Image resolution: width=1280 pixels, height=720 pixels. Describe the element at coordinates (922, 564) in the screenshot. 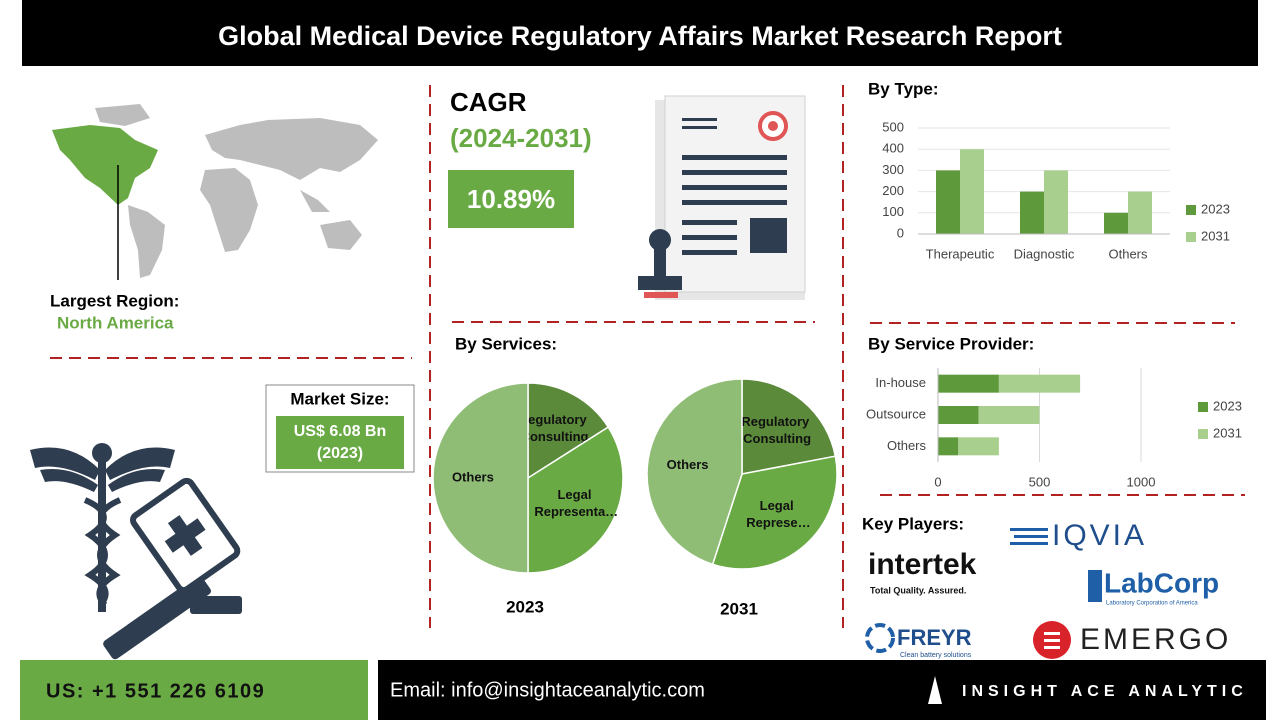

I see `logo-text: intertek` at that location.